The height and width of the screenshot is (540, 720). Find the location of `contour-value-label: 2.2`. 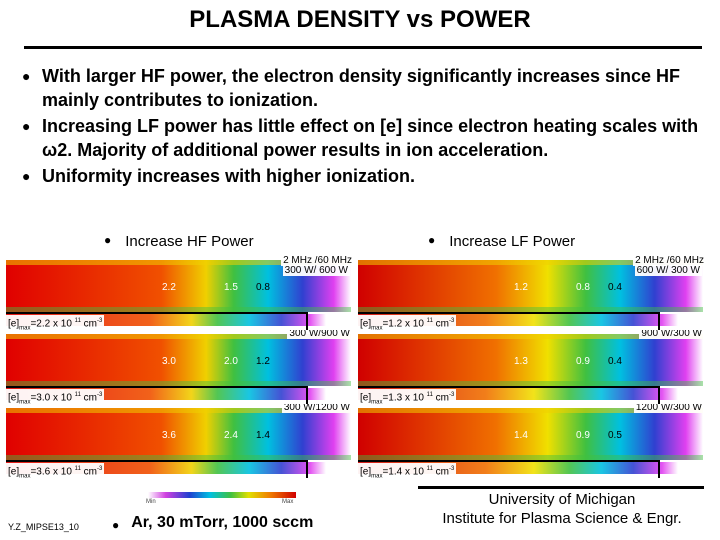

contour-value-label: 2.2 is located at coordinates (169, 287).